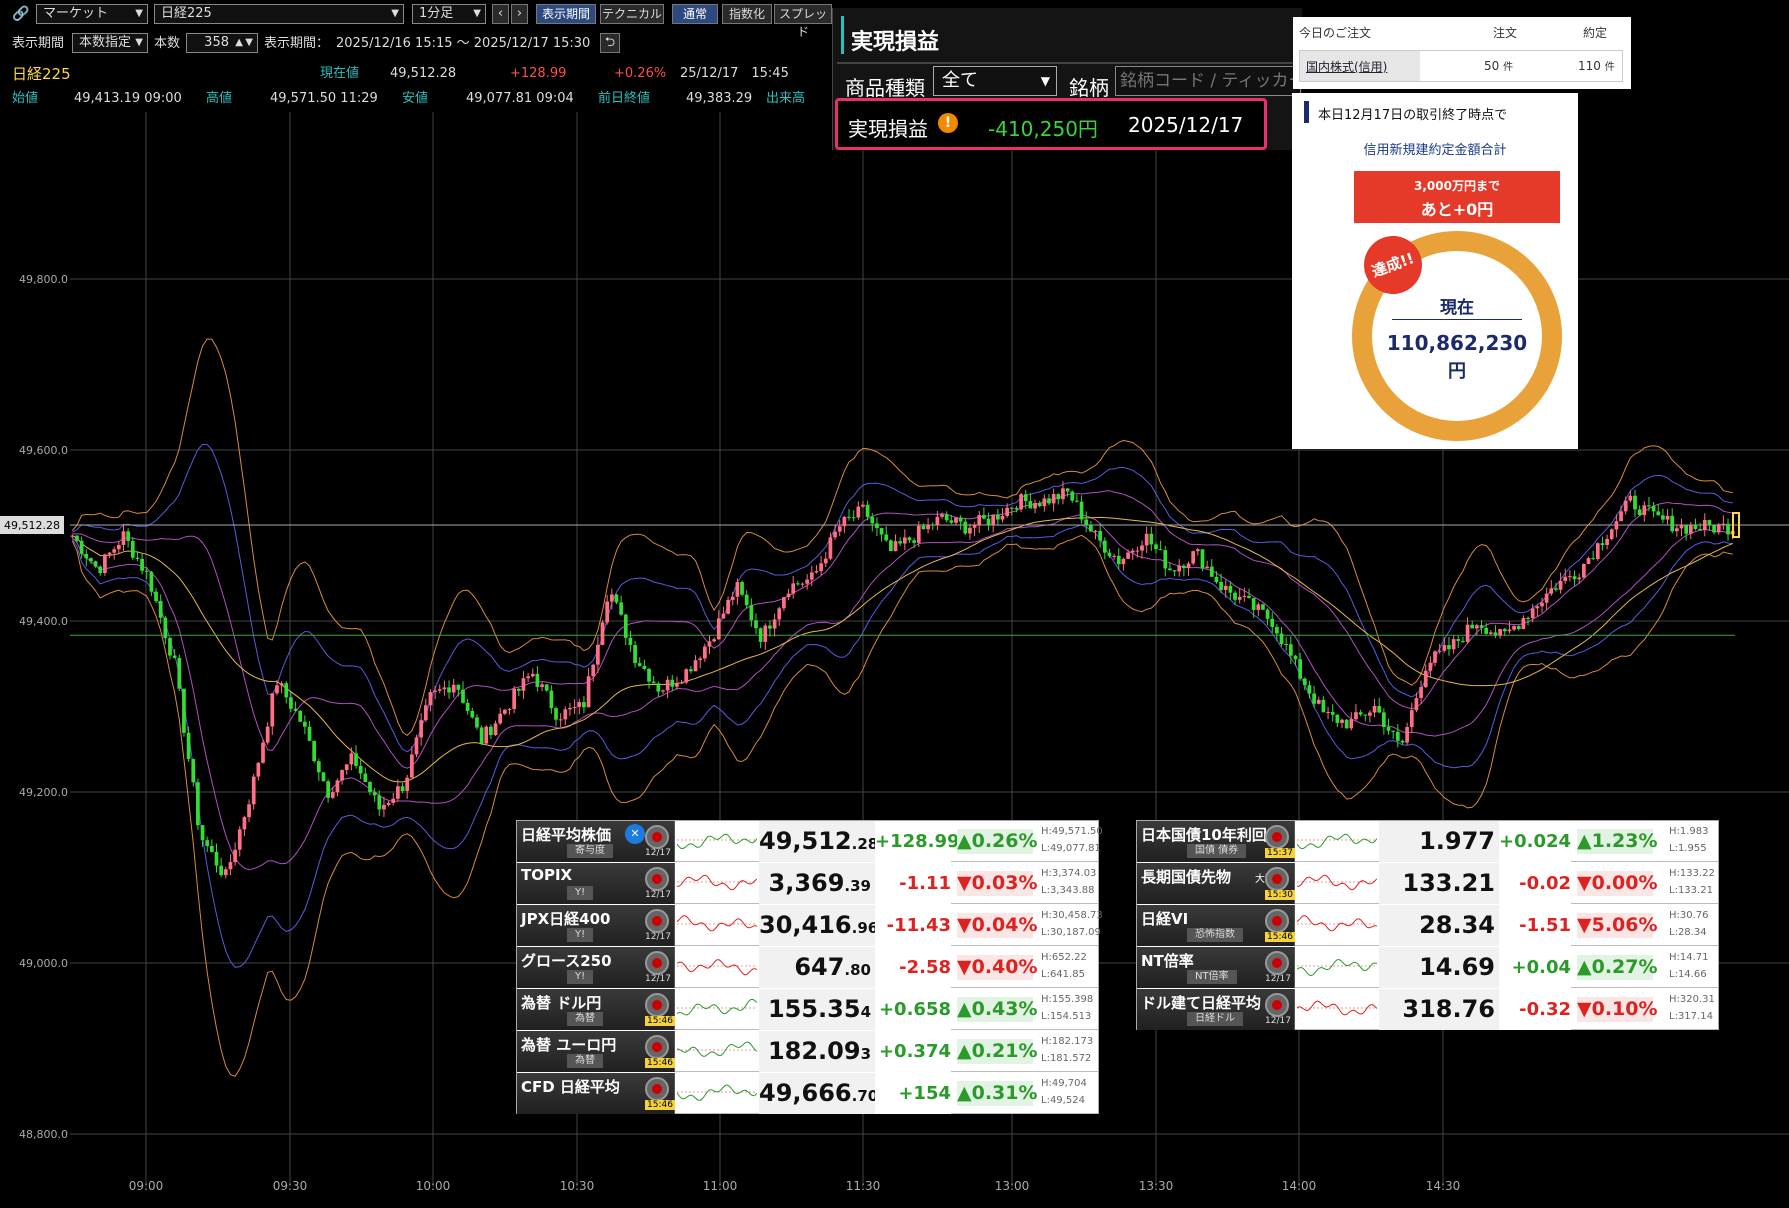 The height and width of the screenshot is (1208, 1789). I want to click on symbol-select: 日経225 ▼, so click(279, 14).